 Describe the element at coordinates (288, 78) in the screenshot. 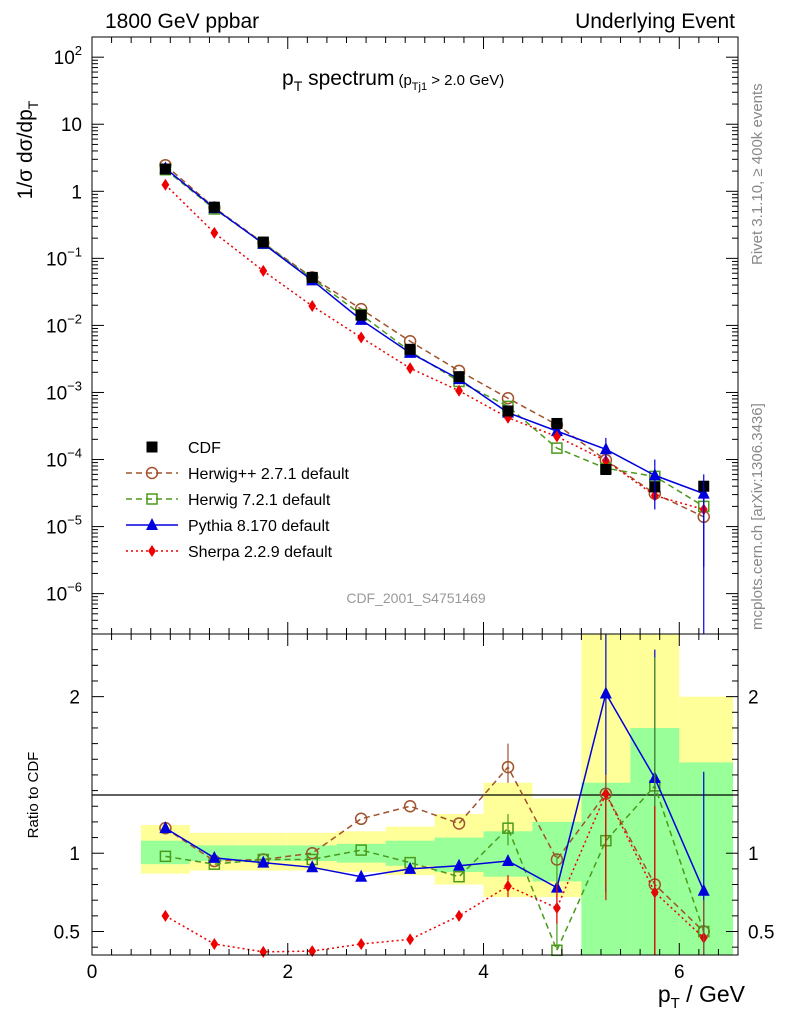

I see `title-p: p` at that location.